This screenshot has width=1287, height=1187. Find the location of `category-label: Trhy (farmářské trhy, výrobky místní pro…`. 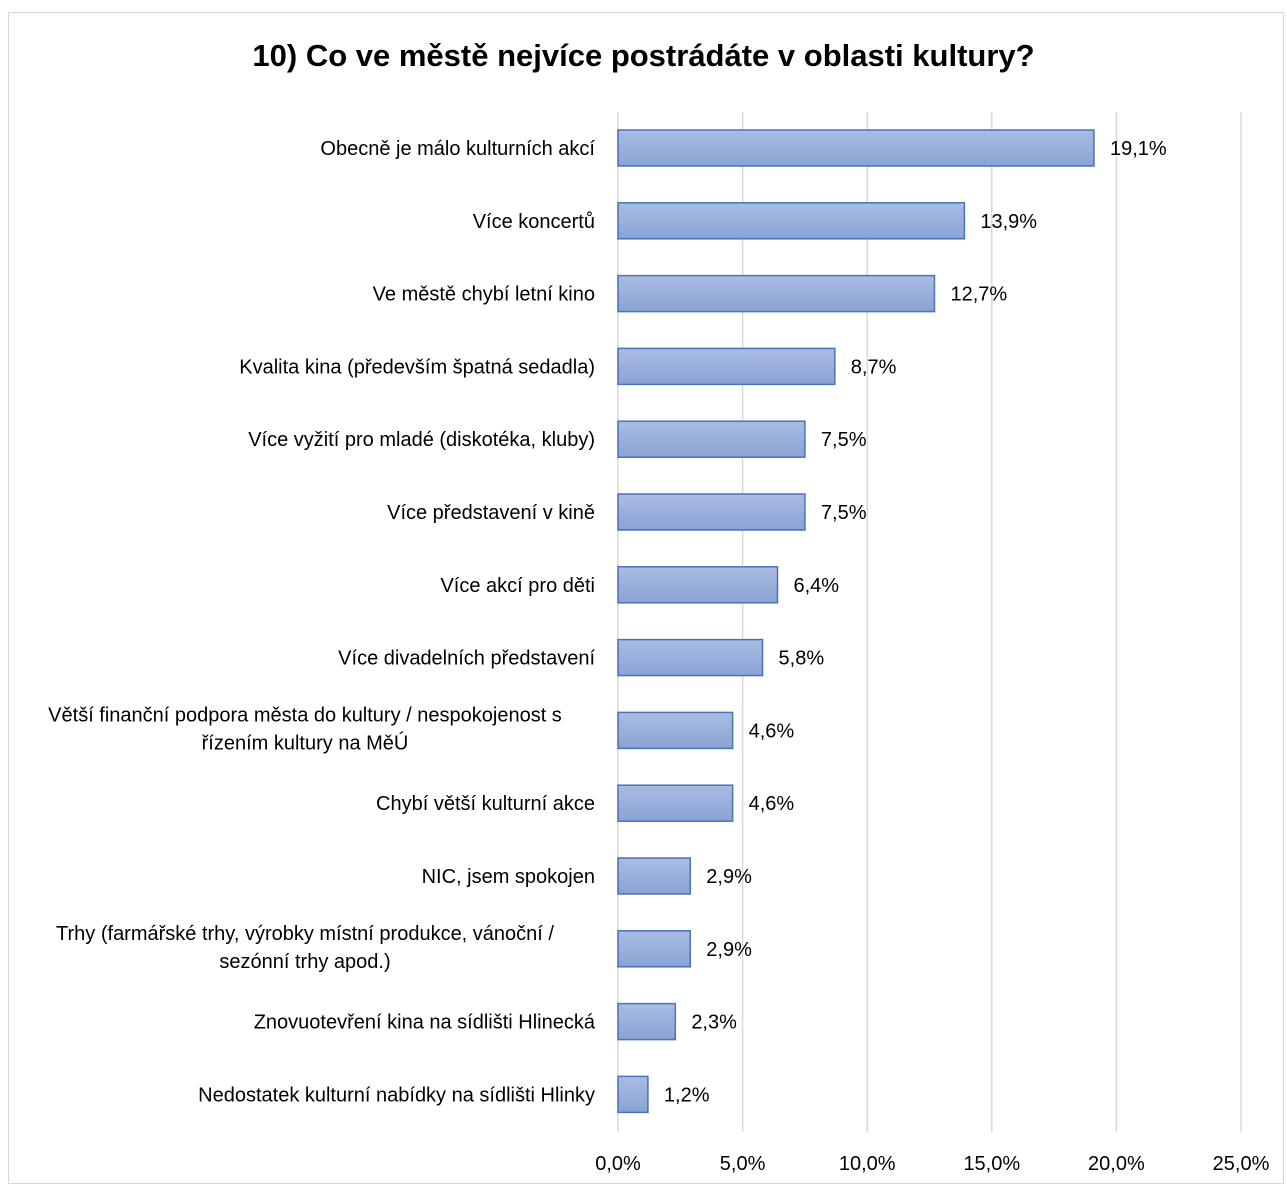

category-label: Trhy (farmářské trhy, výrobky místní pro… is located at coordinates (305, 934).